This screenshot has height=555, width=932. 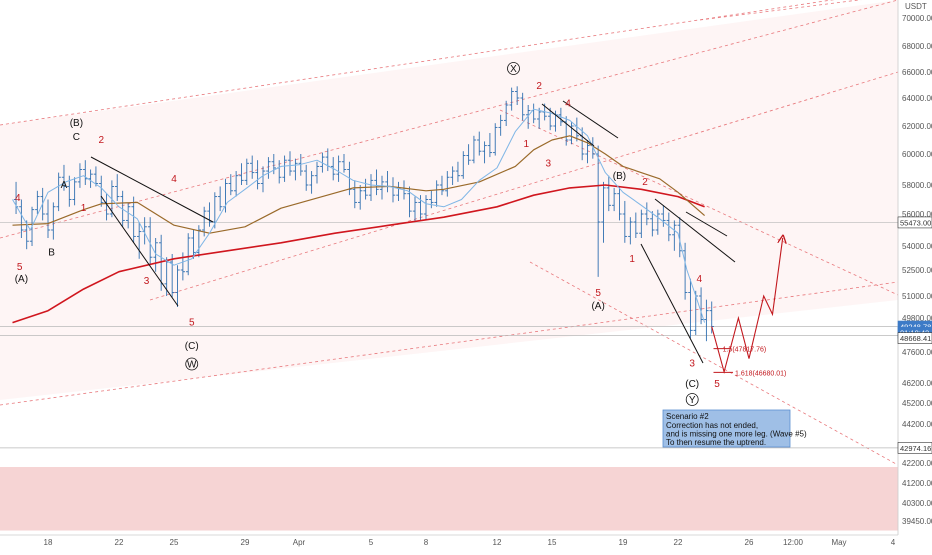 What do you see at coordinates (147, 281) in the screenshot?
I see `wave-label-9: 3` at bounding box center [147, 281].